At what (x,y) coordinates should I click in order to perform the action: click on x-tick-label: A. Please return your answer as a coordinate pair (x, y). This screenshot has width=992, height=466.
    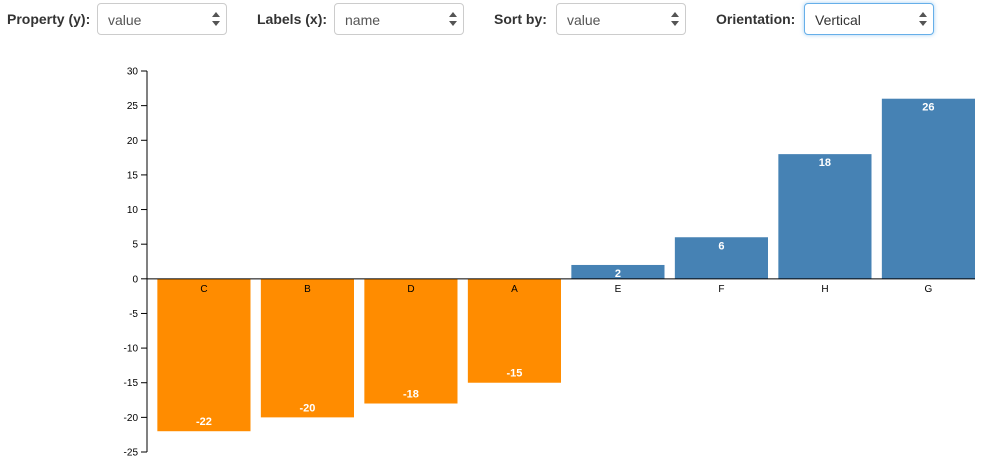
    Looking at the image, I should click on (514, 289).